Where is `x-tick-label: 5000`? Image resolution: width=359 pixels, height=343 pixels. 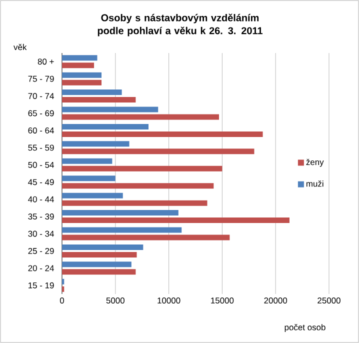 x-tick-label: 5000 is located at coordinates (115, 301).